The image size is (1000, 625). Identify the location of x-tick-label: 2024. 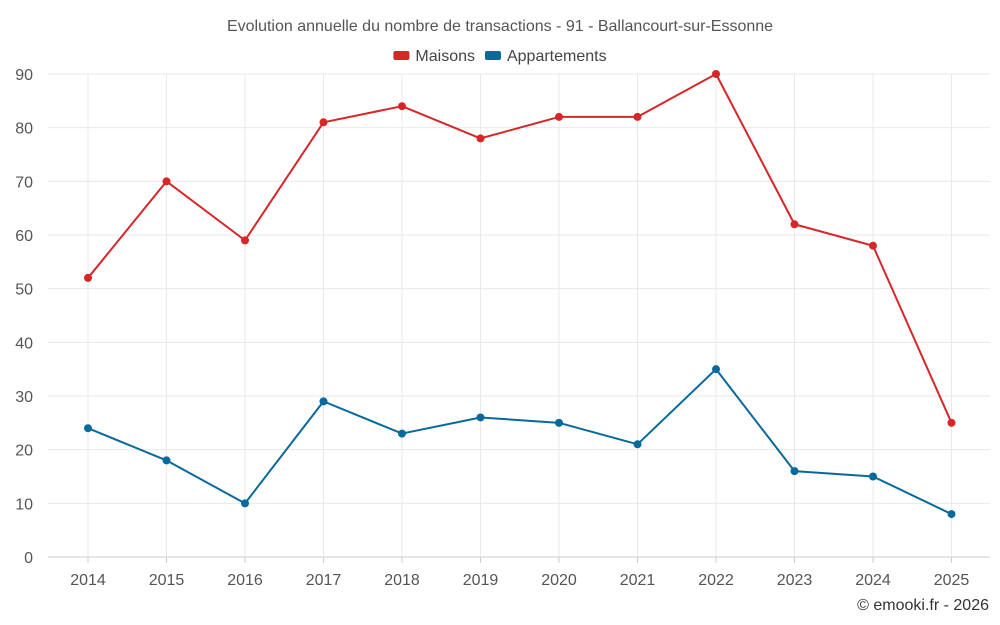
(873, 580).